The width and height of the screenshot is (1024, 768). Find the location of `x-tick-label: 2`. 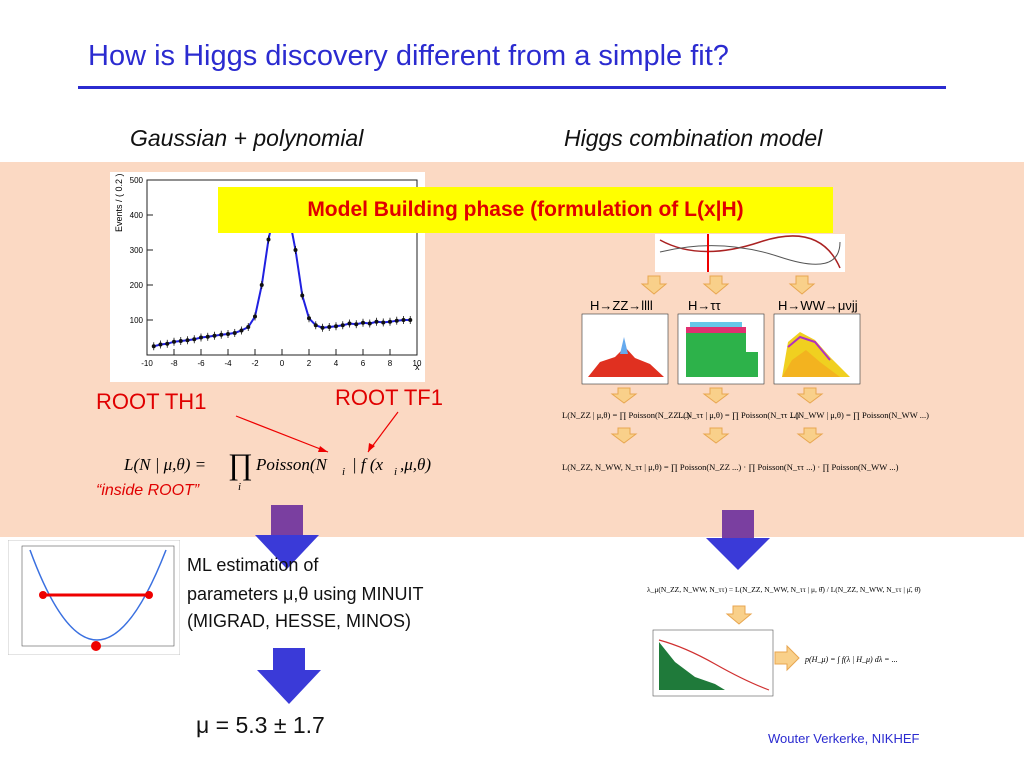

x-tick-label: 2 is located at coordinates (309, 363).